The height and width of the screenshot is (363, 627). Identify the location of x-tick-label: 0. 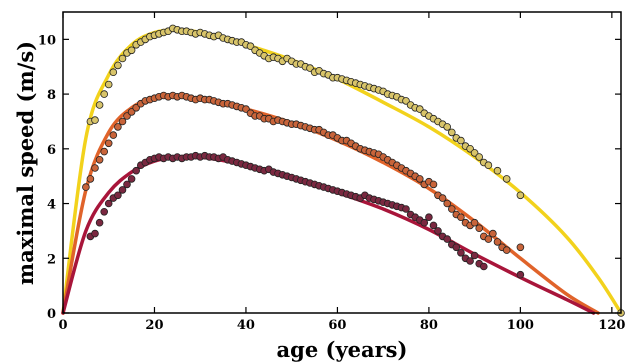
(62, 325).